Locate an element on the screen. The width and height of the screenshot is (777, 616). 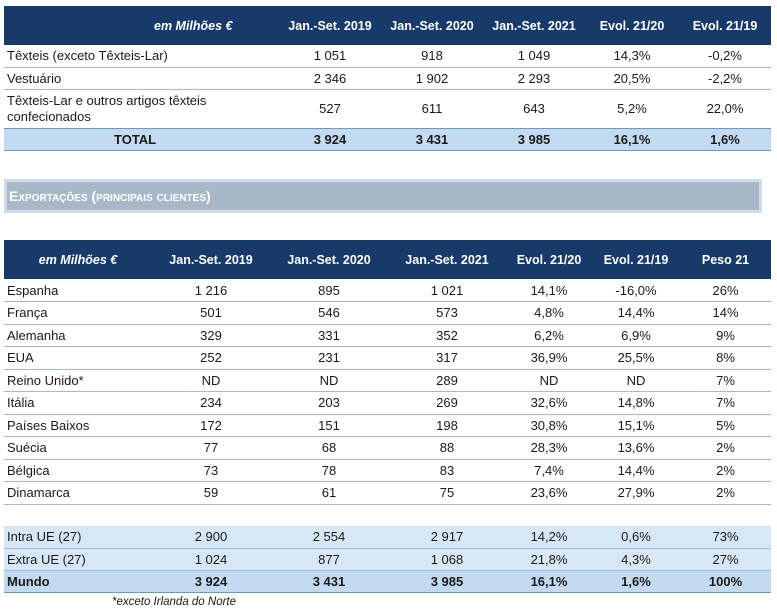
cell-evol-21-20: 14,1% is located at coordinates (549, 290).